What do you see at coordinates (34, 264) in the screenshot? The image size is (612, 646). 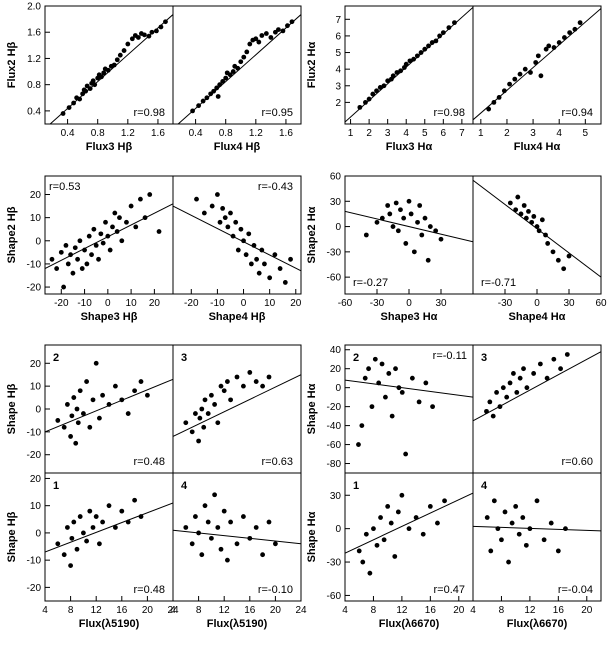 I see `y-tick-label: -10` at bounding box center [34, 264].